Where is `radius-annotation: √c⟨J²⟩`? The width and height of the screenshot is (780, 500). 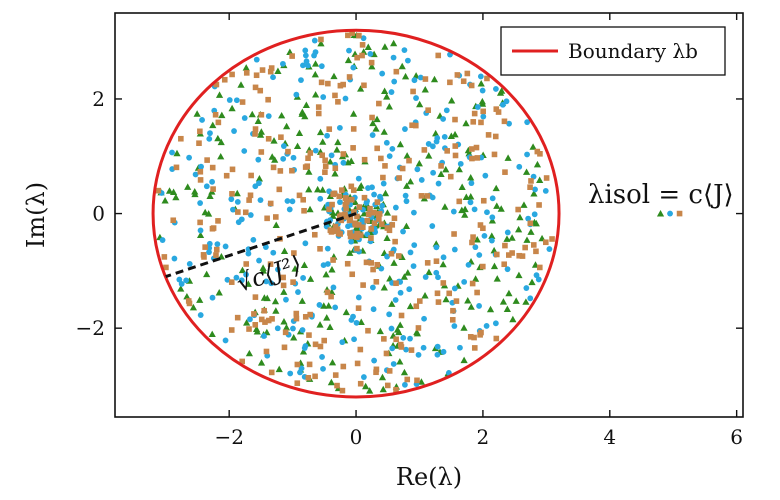
radius-annotation: √c⟨J²⟩ is located at coordinates (269, 274).